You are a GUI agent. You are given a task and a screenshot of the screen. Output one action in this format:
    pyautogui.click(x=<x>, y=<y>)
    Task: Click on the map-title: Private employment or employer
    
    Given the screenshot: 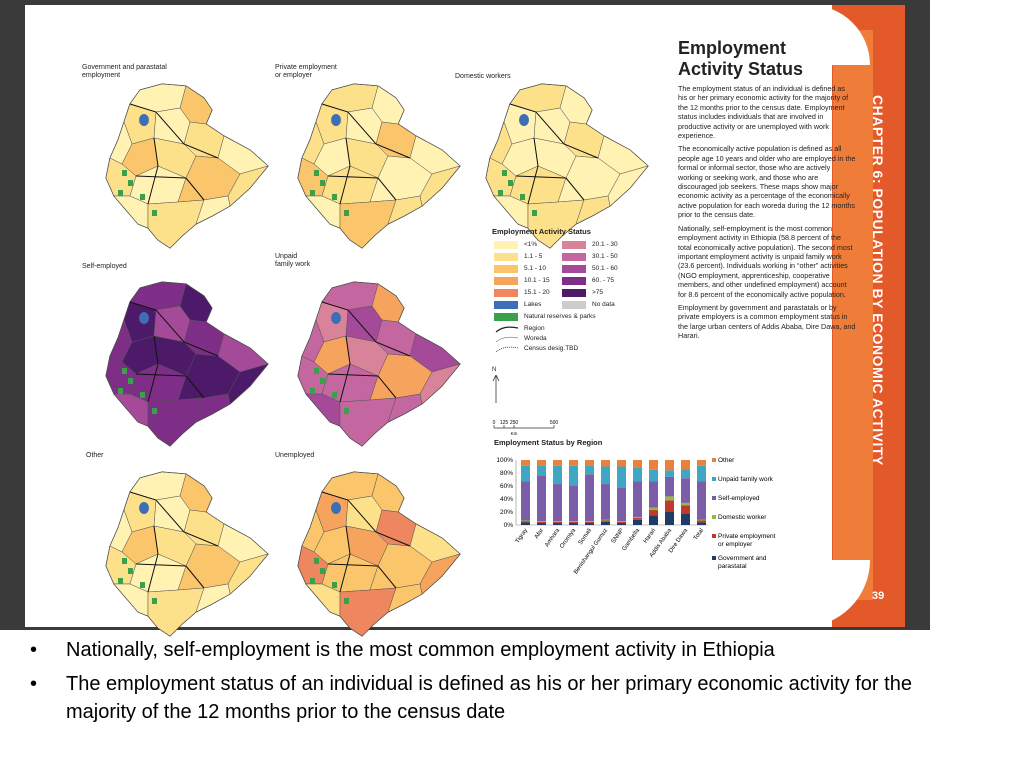 What is the action you would take?
    pyautogui.click(x=320, y=72)
    